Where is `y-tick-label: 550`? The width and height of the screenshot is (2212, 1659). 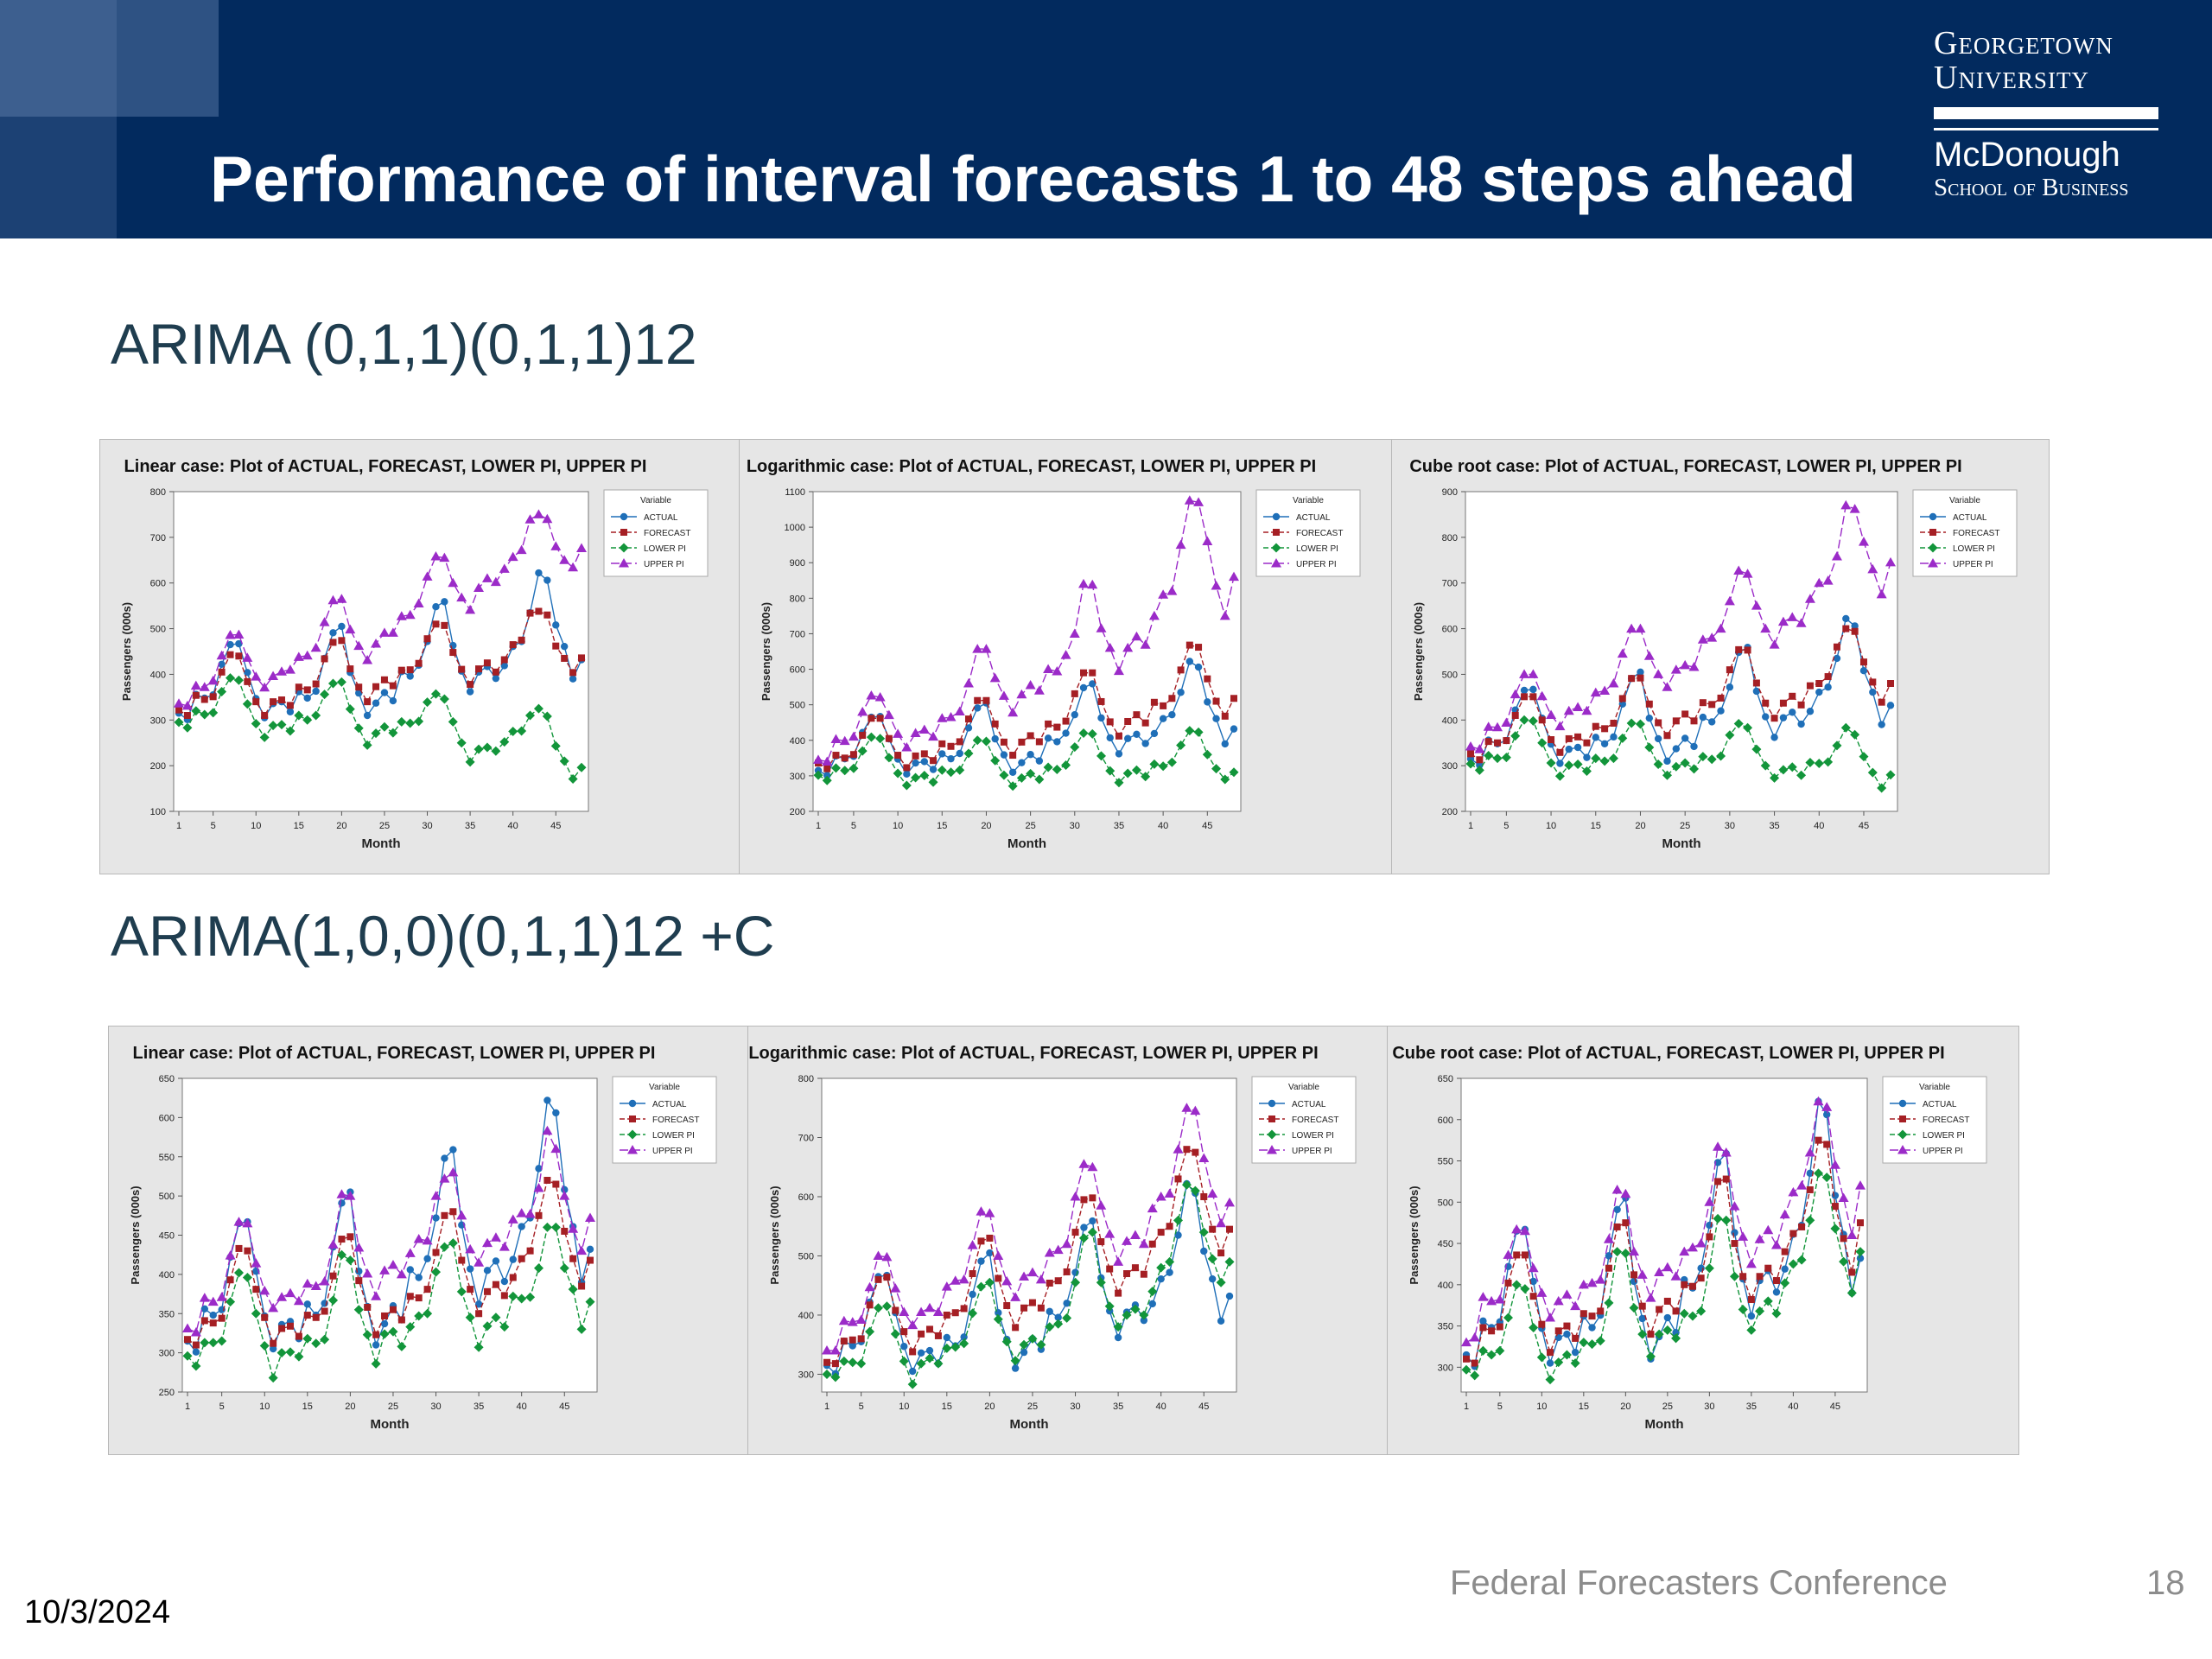
y-tick-label: 550 is located at coordinates (167, 1158).